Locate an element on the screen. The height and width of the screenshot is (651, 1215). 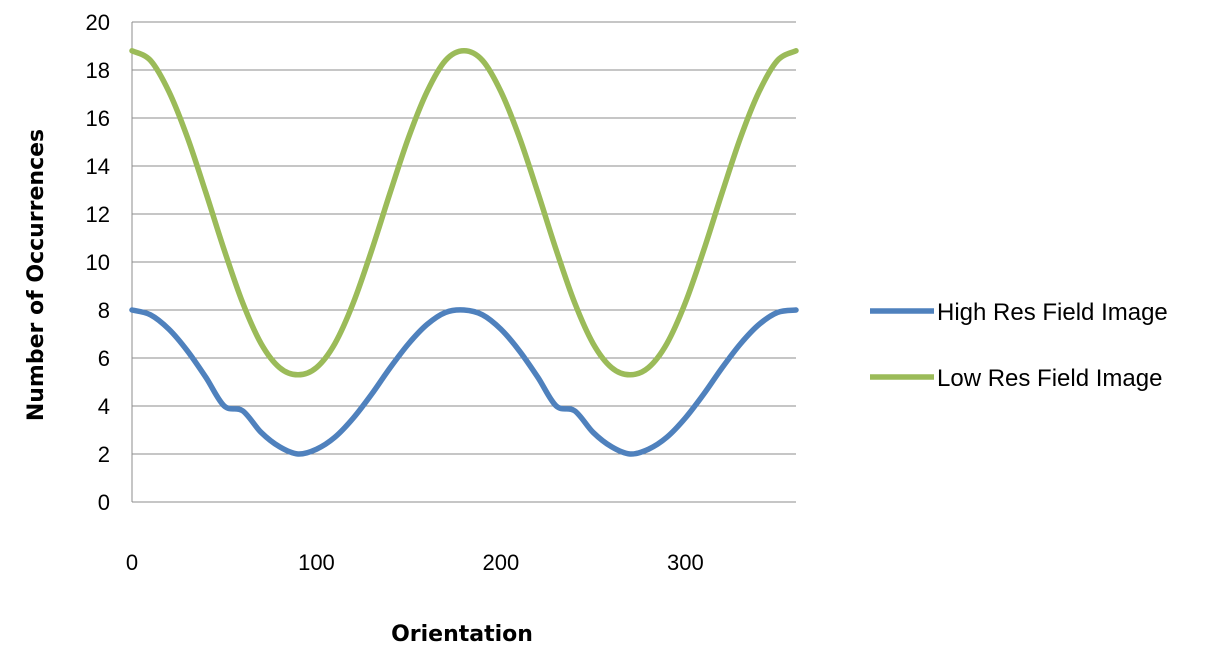
x-tick-label: 0 is located at coordinates (132, 562).